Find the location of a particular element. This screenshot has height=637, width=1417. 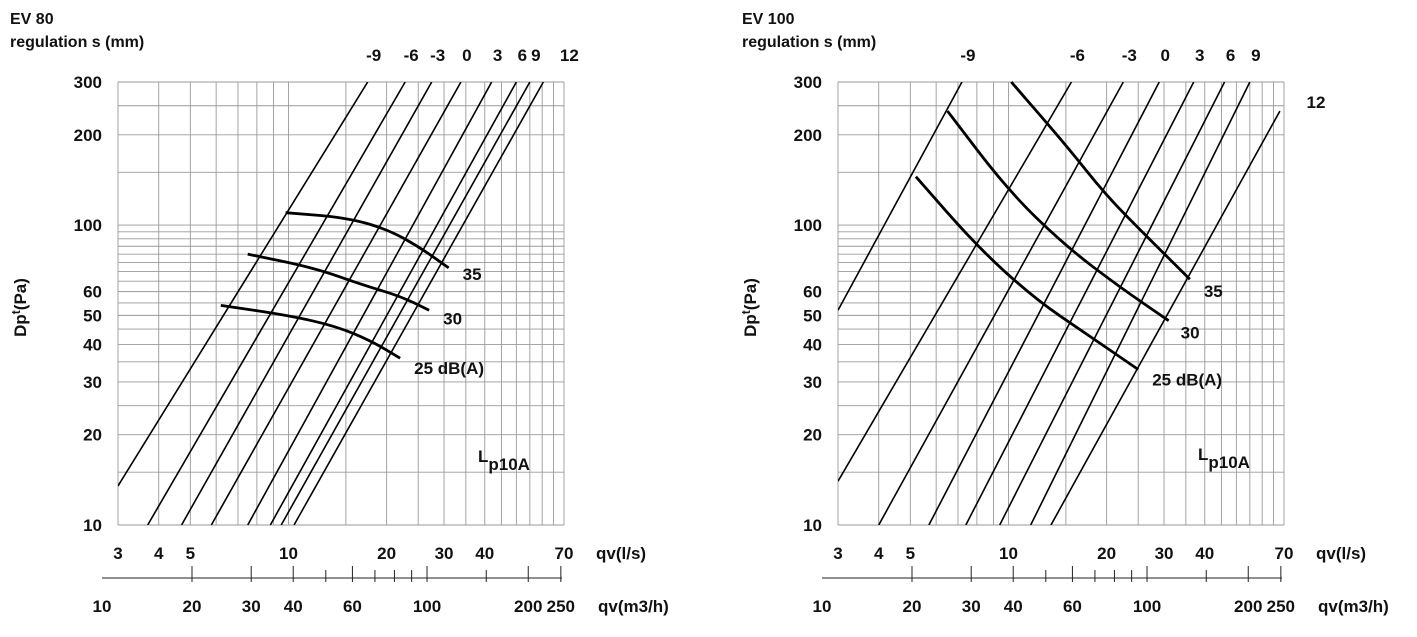

chart-title: EV 80 is located at coordinates (32, 19).